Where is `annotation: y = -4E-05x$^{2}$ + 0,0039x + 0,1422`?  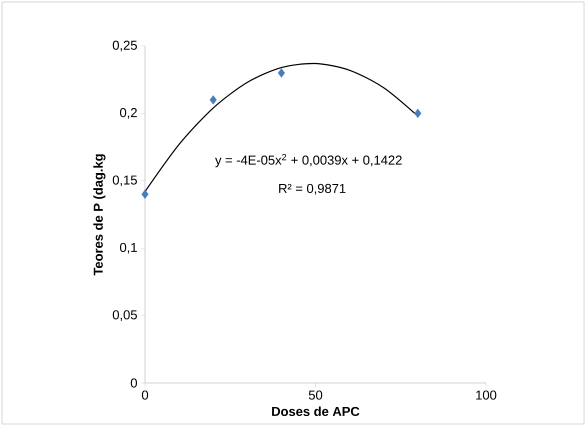
annotation: y = -4E-05x$^{2}$ + 0,0039x + 0,1422 is located at coordinates (308, 161).